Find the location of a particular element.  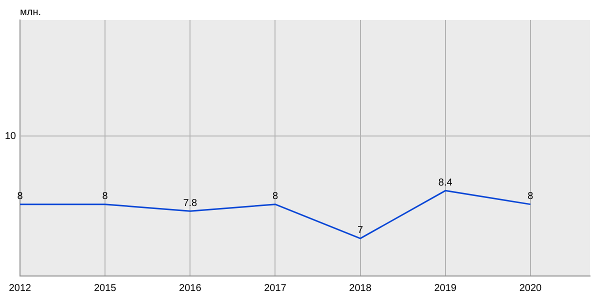

x-tick-label: 2015 is located at coordinates (105, 288).